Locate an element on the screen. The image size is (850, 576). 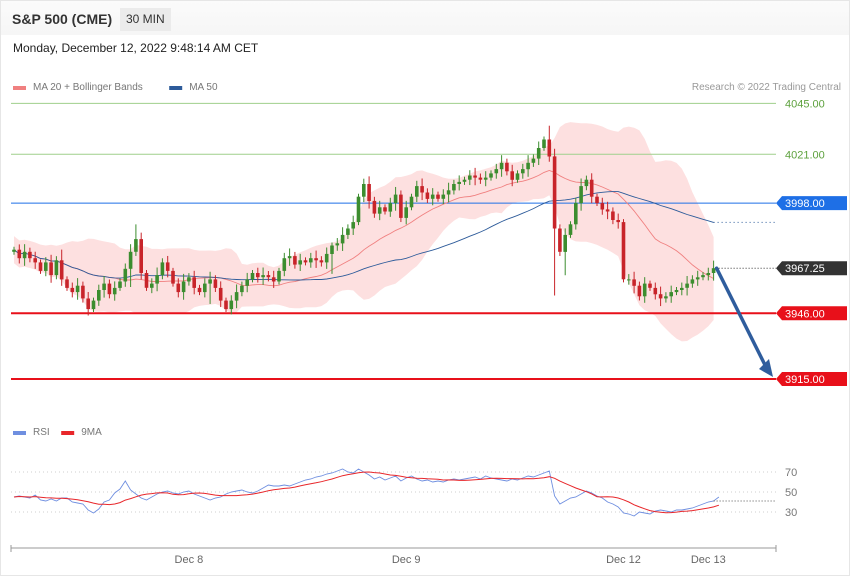
level-label: 4045.00 is located at coordinates (805, 104).